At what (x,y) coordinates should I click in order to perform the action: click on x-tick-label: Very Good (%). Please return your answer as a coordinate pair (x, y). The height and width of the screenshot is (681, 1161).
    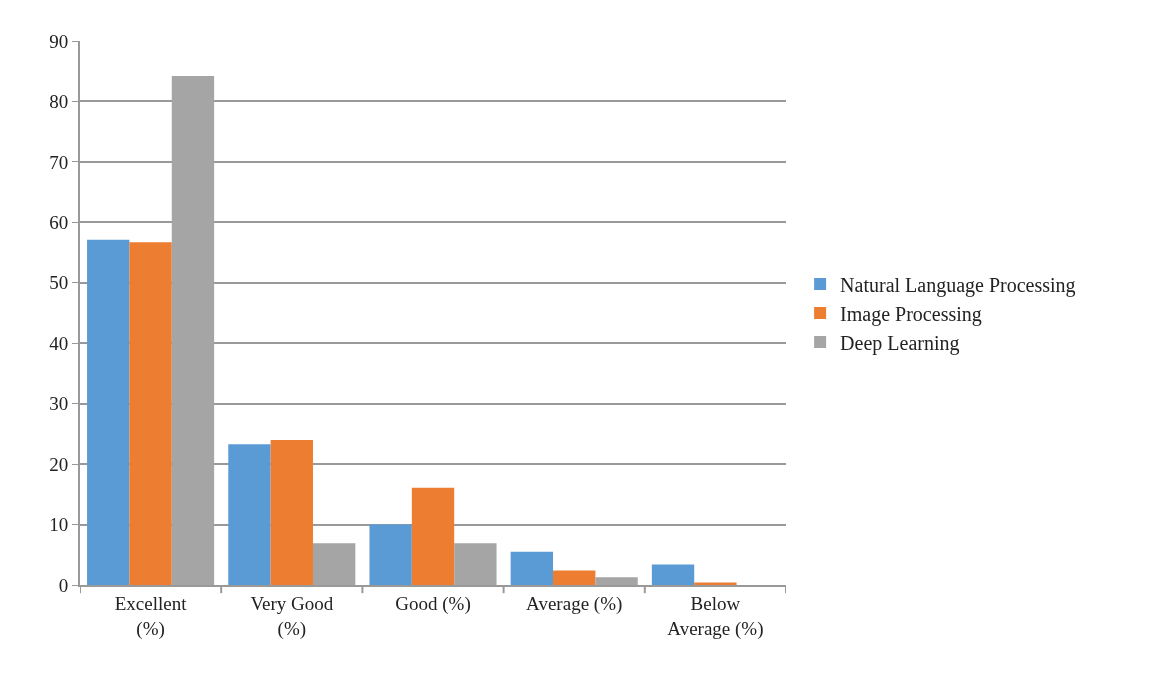
    Looking at the image, I should click on (292, 616).